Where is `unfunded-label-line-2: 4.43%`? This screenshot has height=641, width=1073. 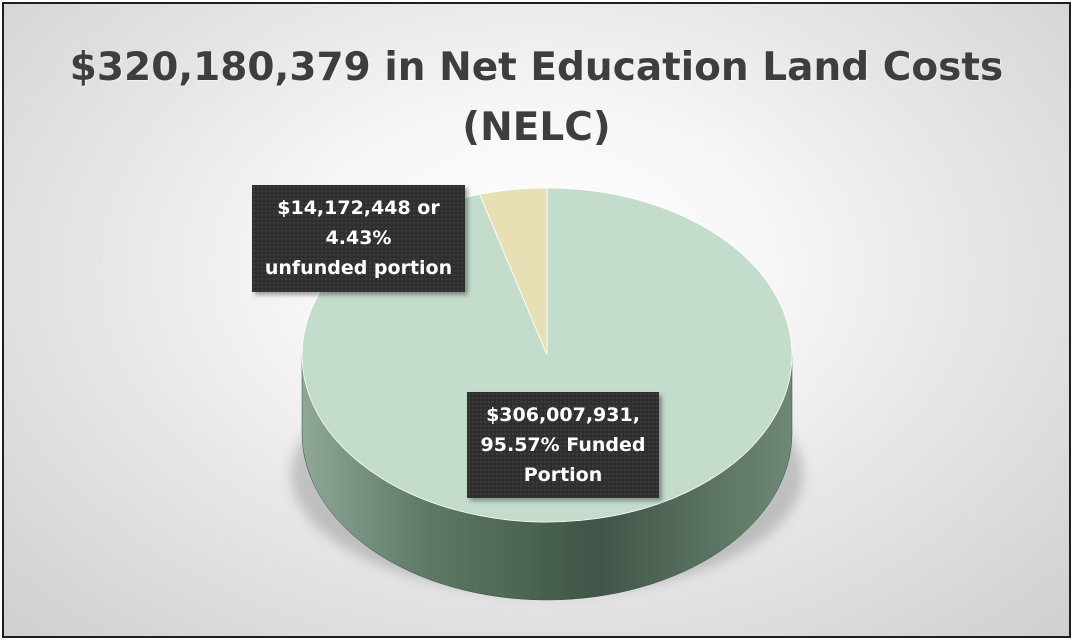 unfunded-label-line-2: 4.43% is located at coordinates (358, 238).